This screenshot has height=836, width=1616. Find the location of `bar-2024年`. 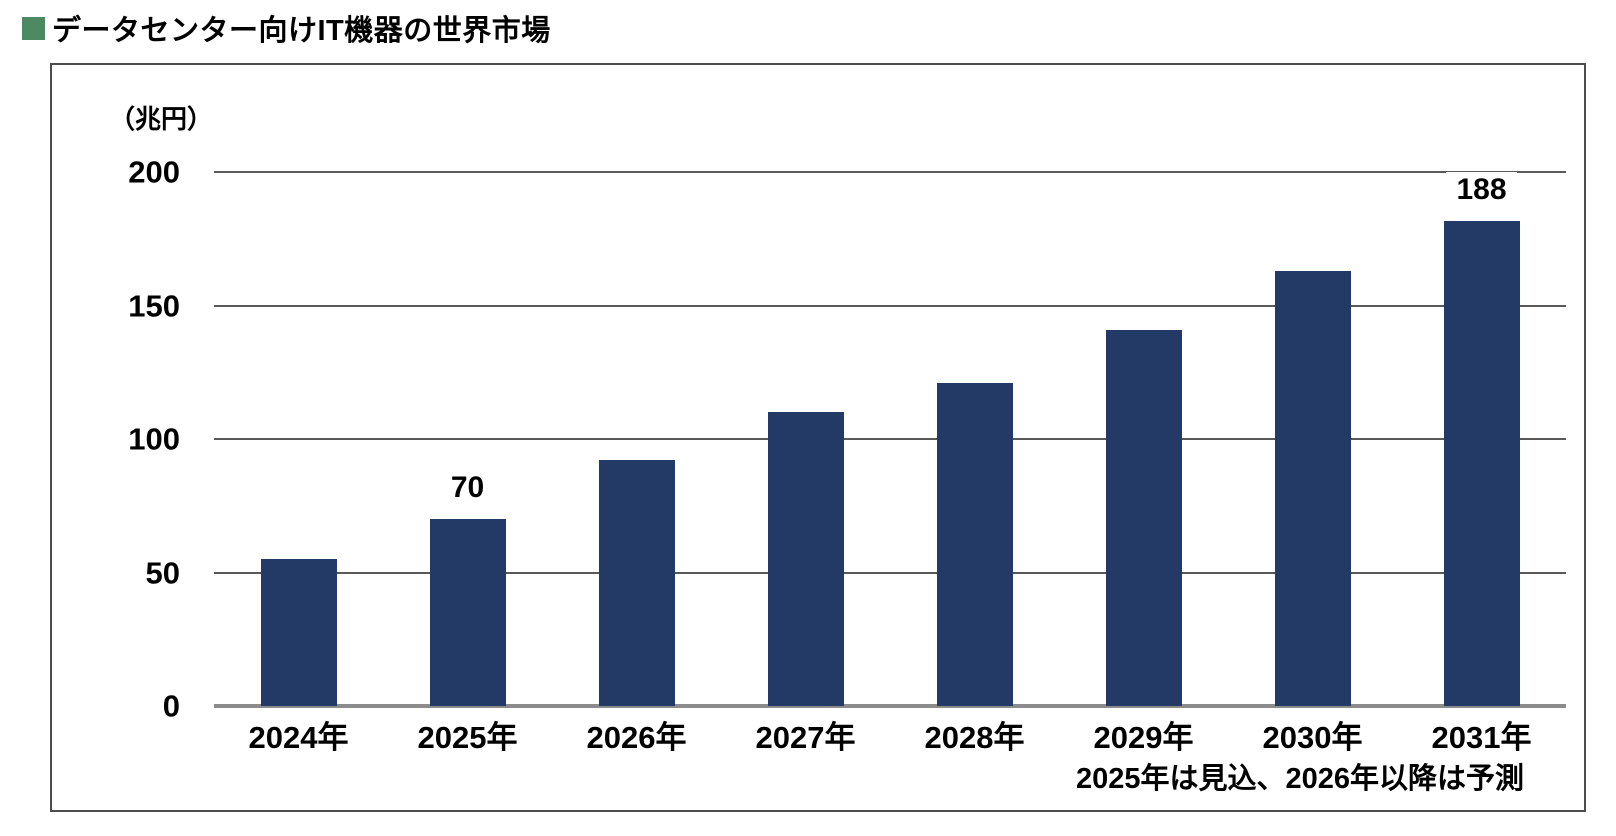

bar-2024年 is located at coordinates (298, 632).